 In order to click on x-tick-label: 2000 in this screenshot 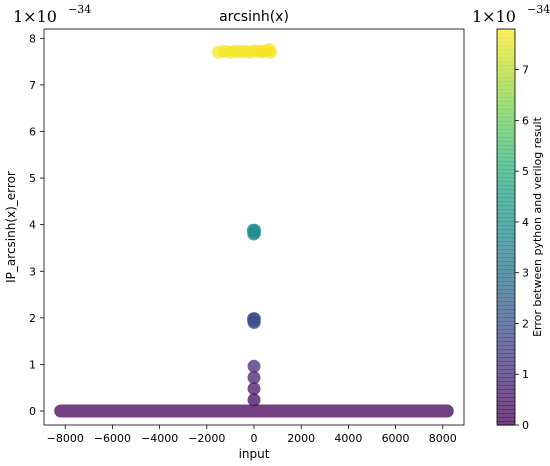, I will do `click(301, 438)`.